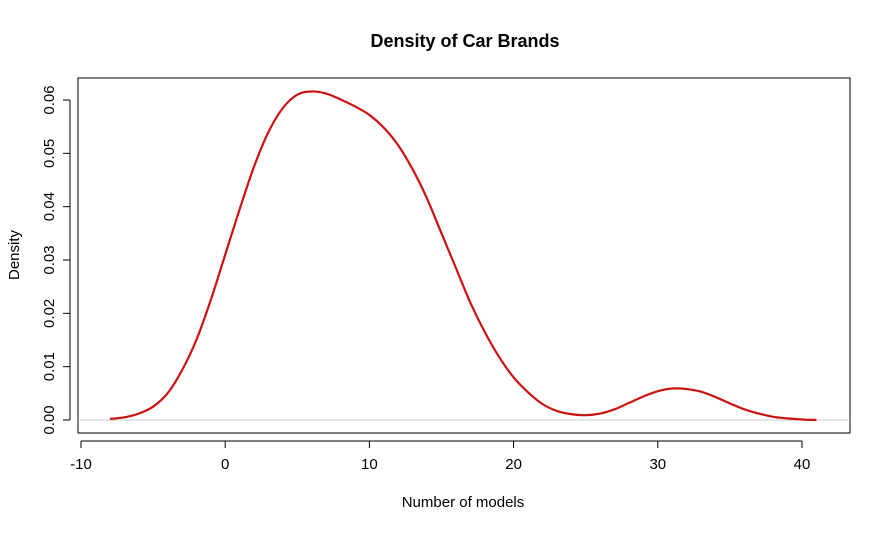 This screenshot has height=536, width=891. Describe the element at coordinates (440, 456) in the screenshot. I see `x-axis: -10 0 10 20 30 40` at that location.